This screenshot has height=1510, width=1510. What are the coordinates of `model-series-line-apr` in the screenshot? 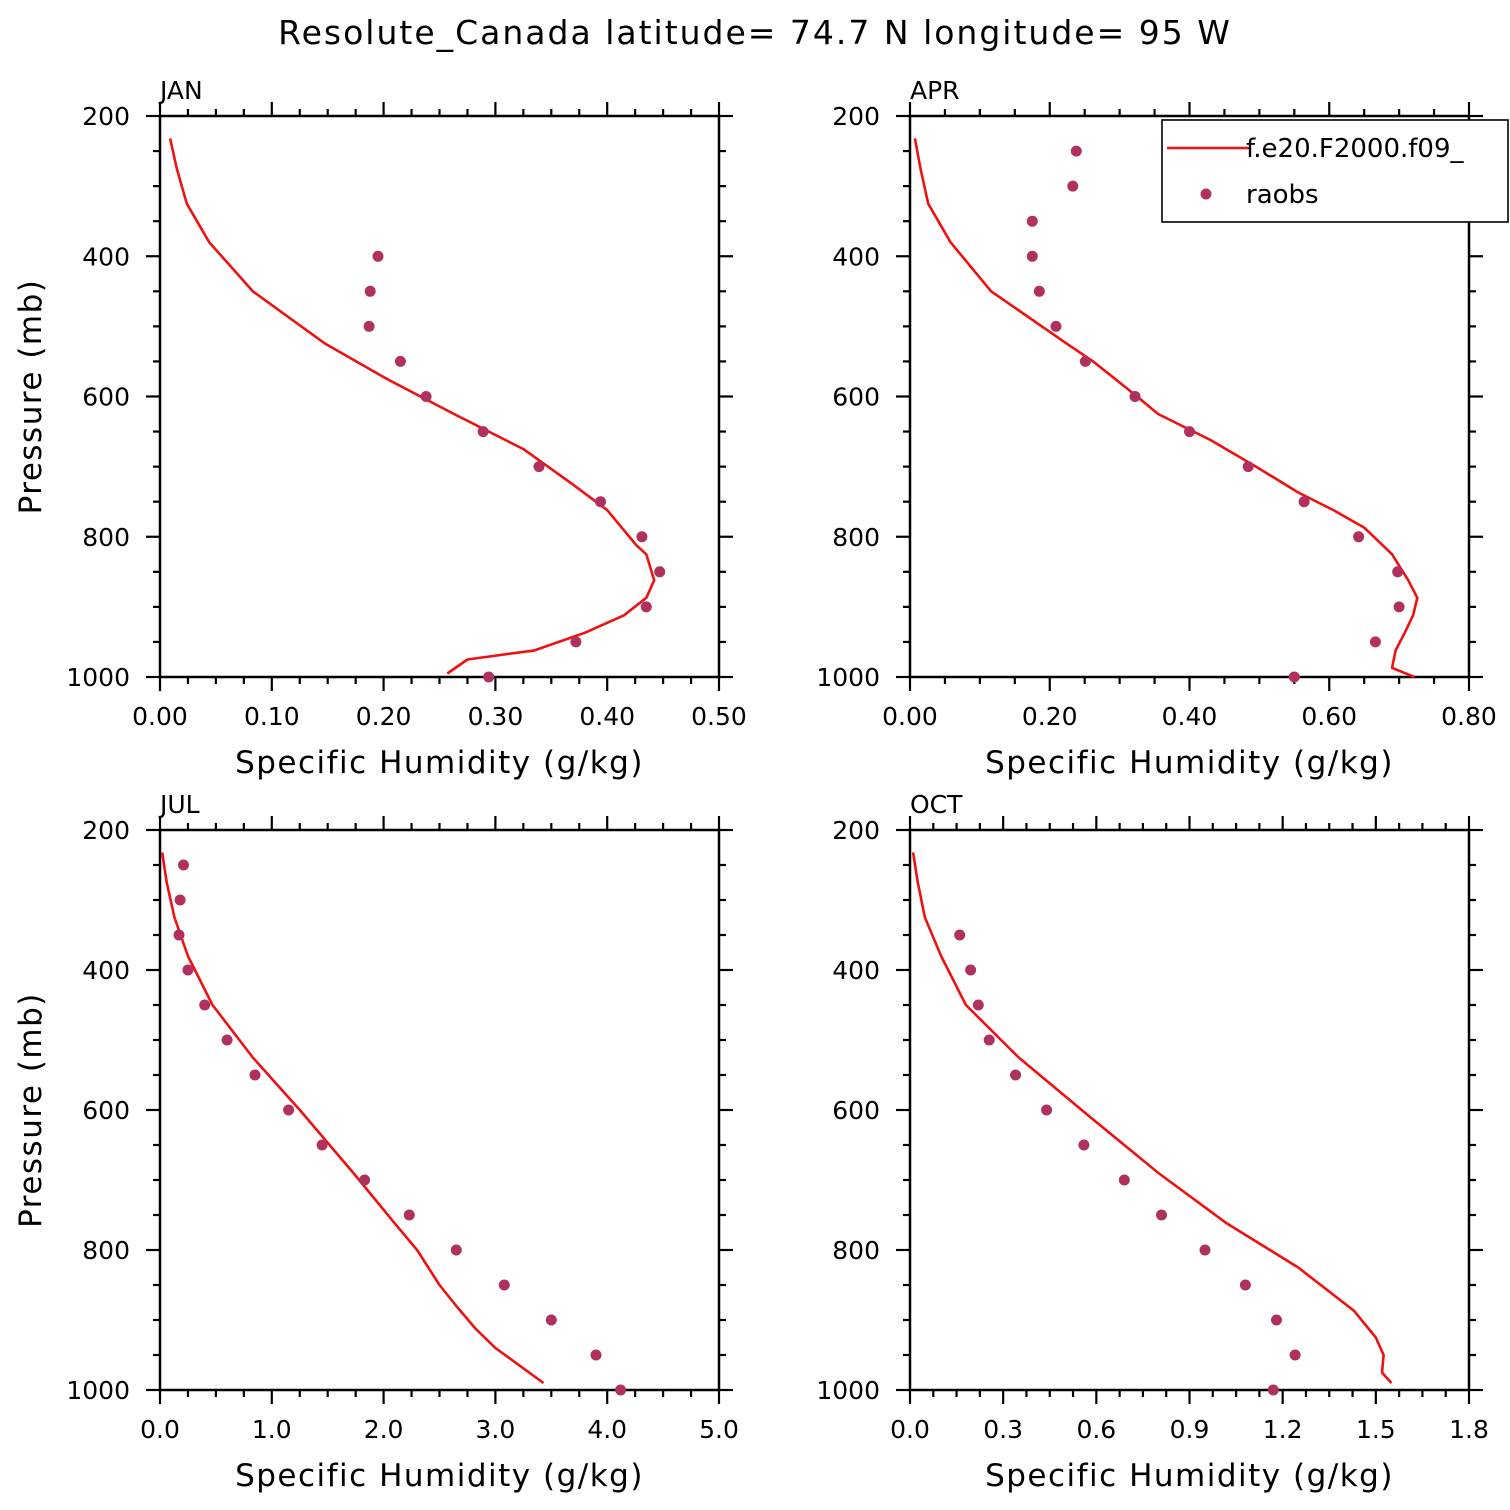 It's located at (1166, 408).